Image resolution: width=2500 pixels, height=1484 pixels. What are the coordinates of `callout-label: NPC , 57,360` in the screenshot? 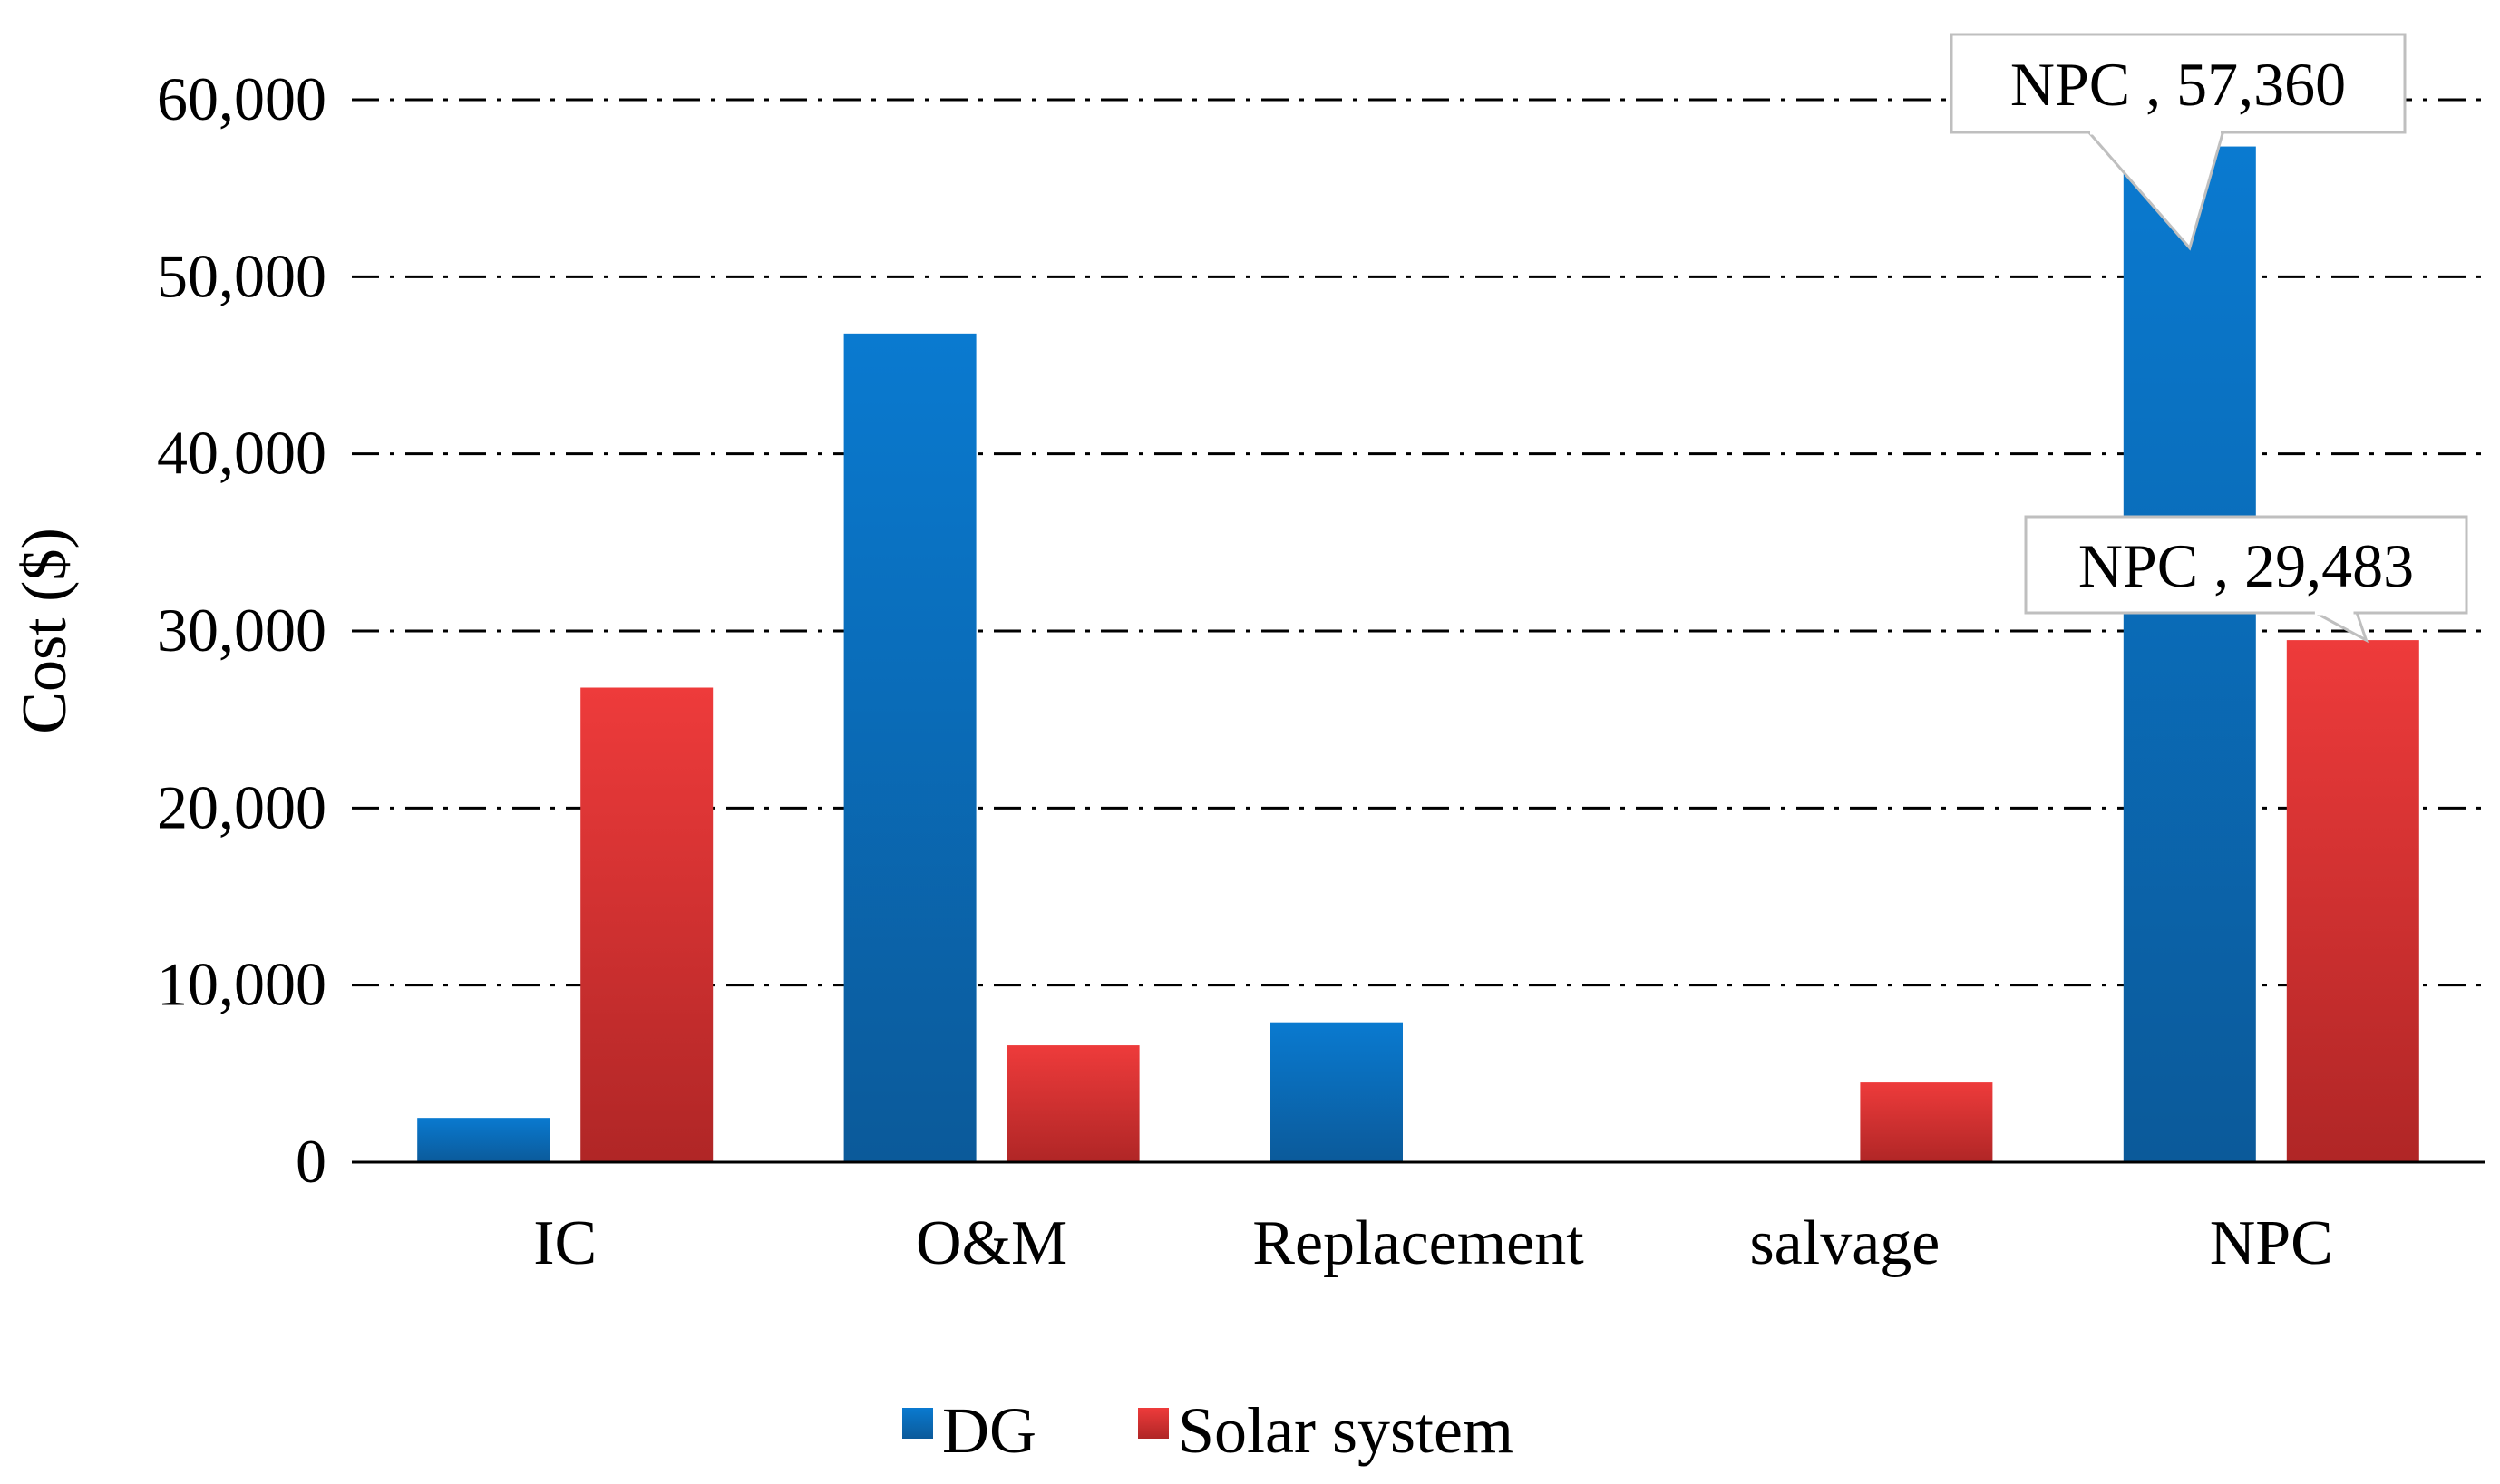 It's located at (2178, 84).